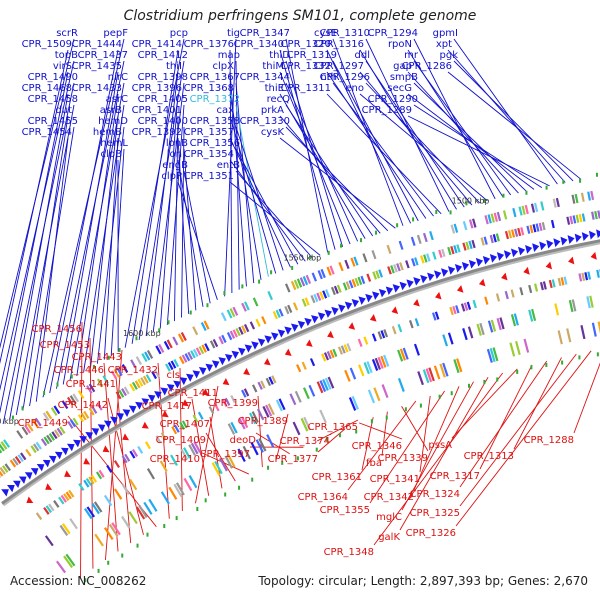  Describe the element at coordinates (83, 405) in the screenshot. I see `reverse-gene-label: CPR_1442` at that location.